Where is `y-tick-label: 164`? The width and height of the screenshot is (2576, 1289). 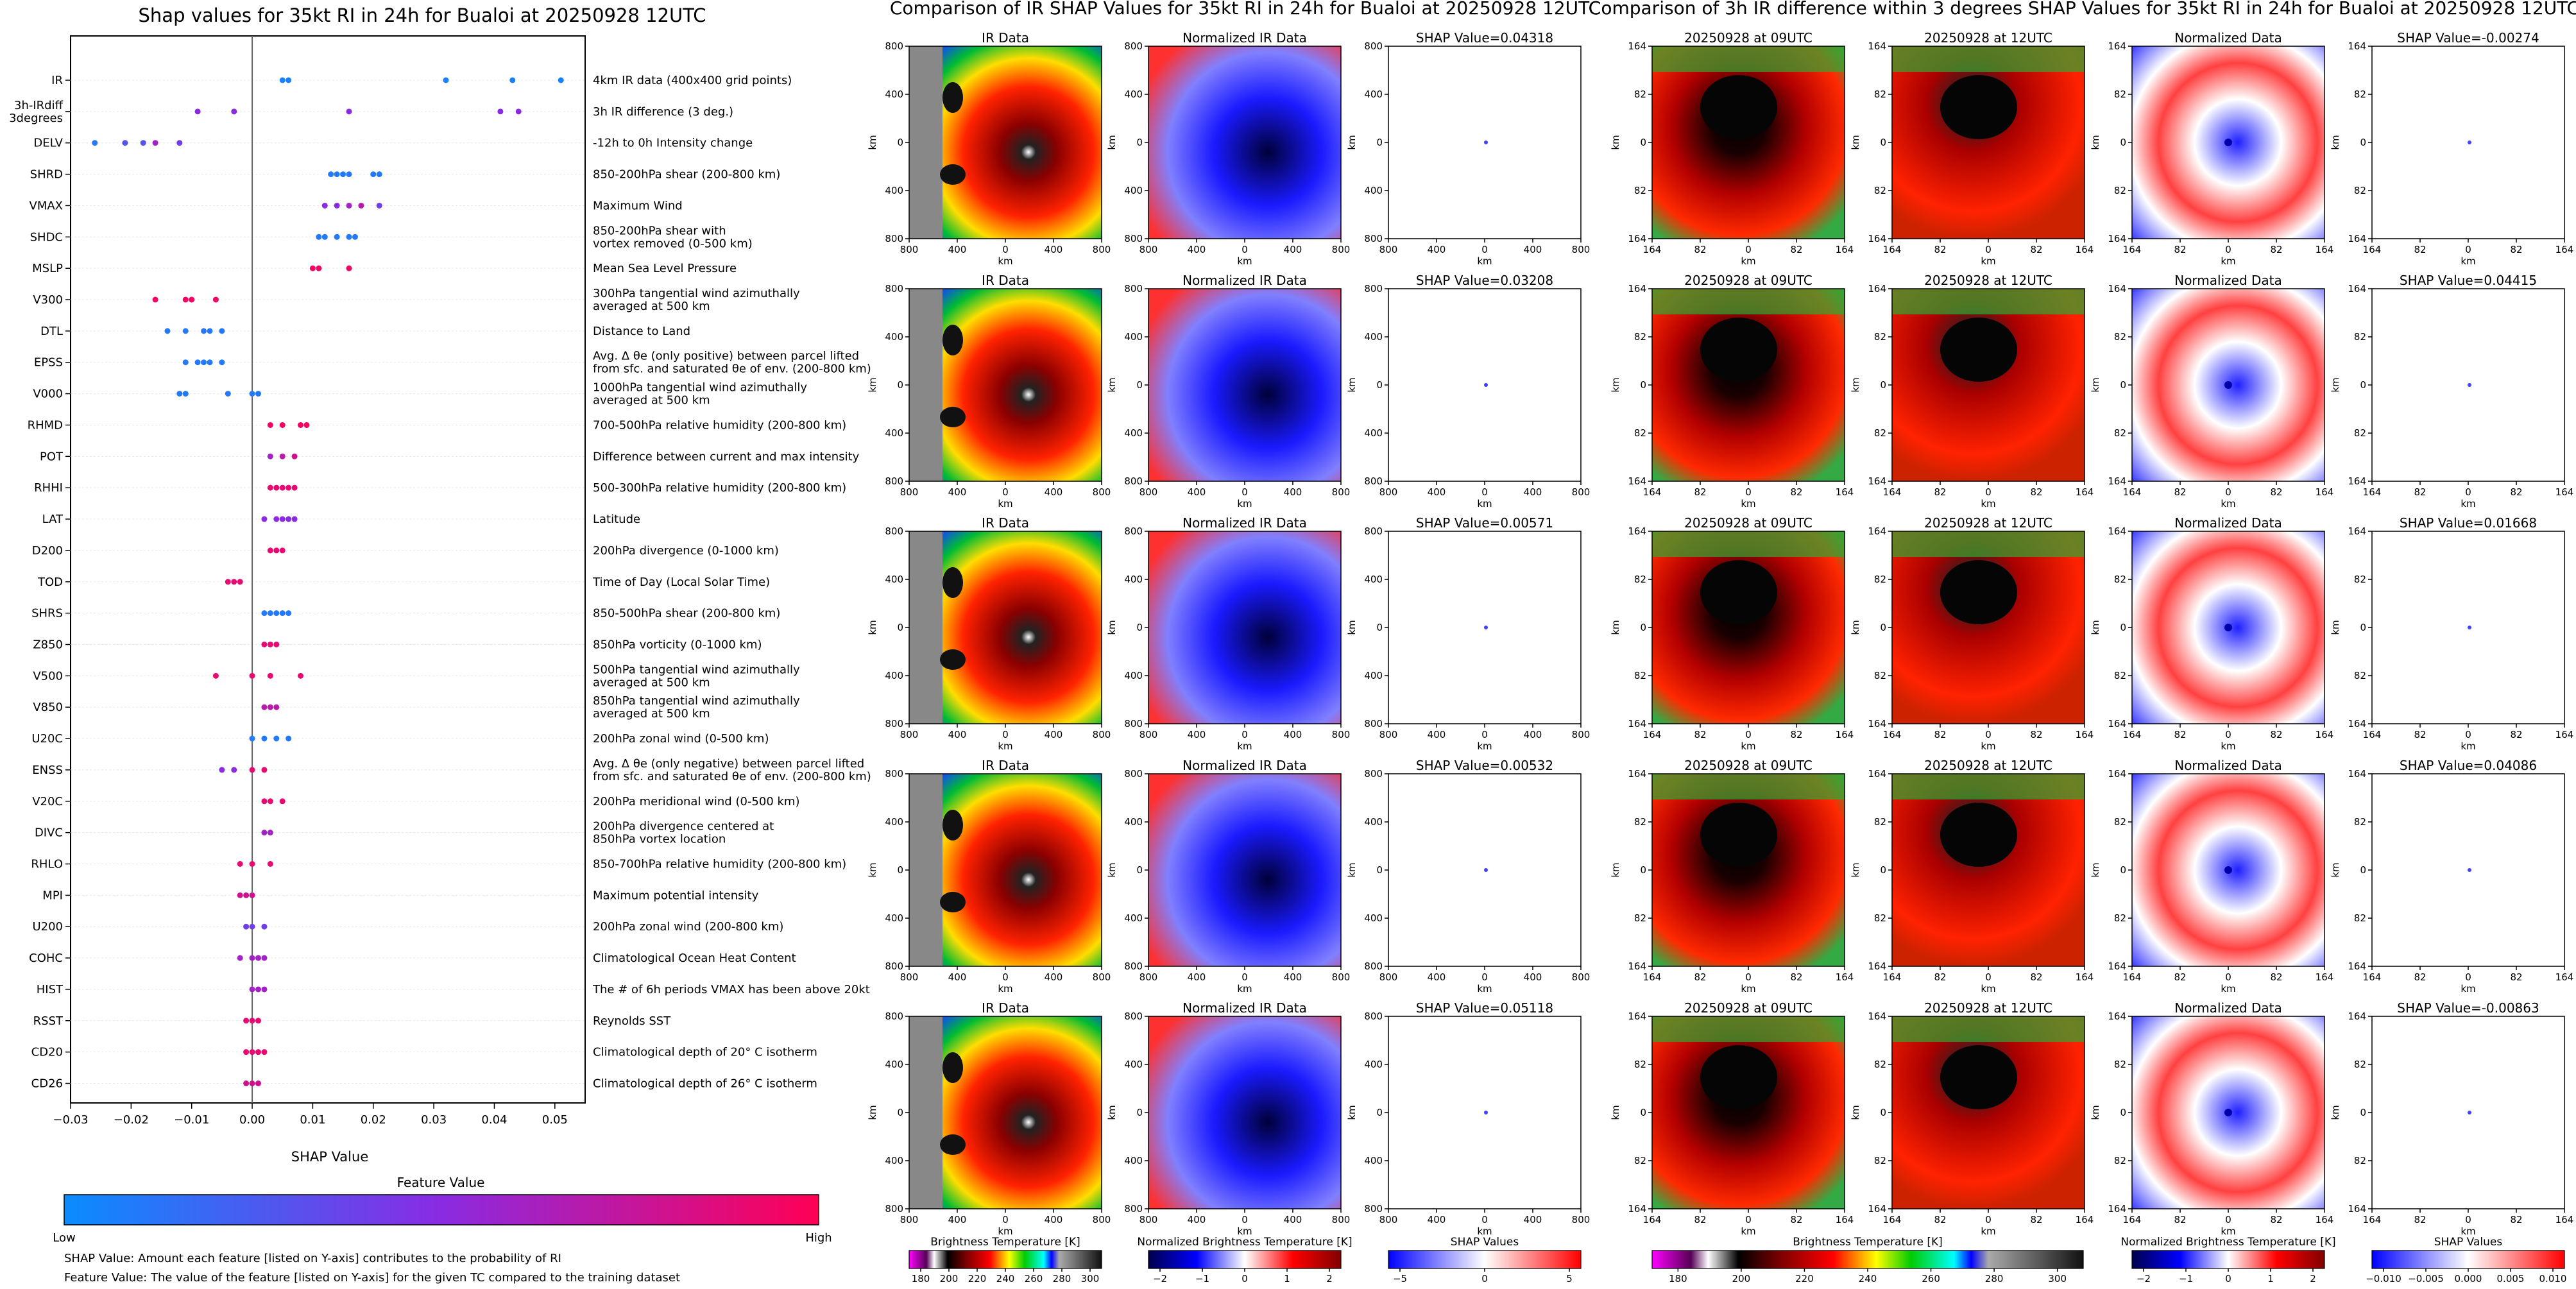 y-tick-label: 164 is located at coordinates (1637, 724).